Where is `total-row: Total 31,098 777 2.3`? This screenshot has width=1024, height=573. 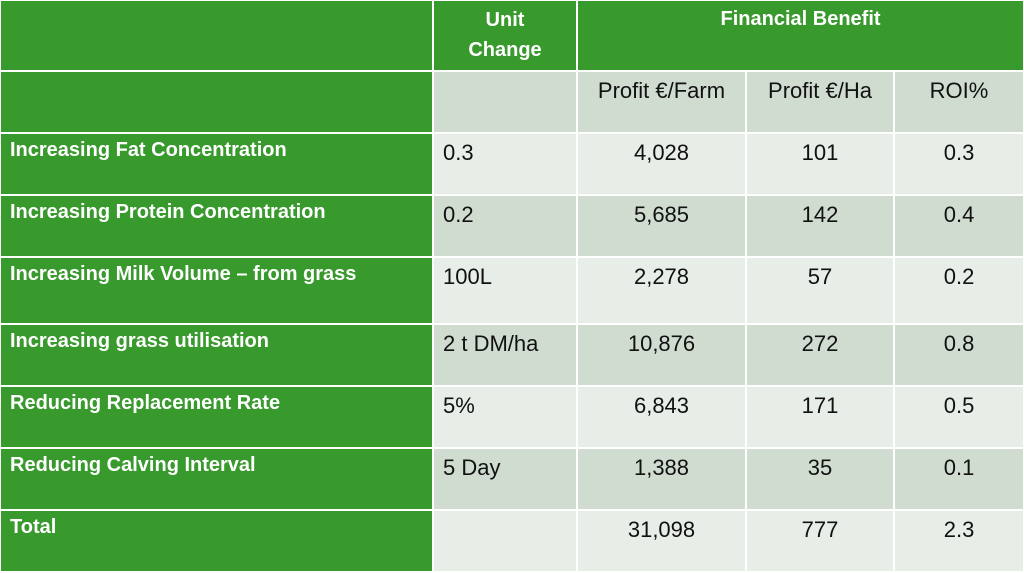 total-row: Total 31,098 777 2.3 is located at coordinates (512, 541).